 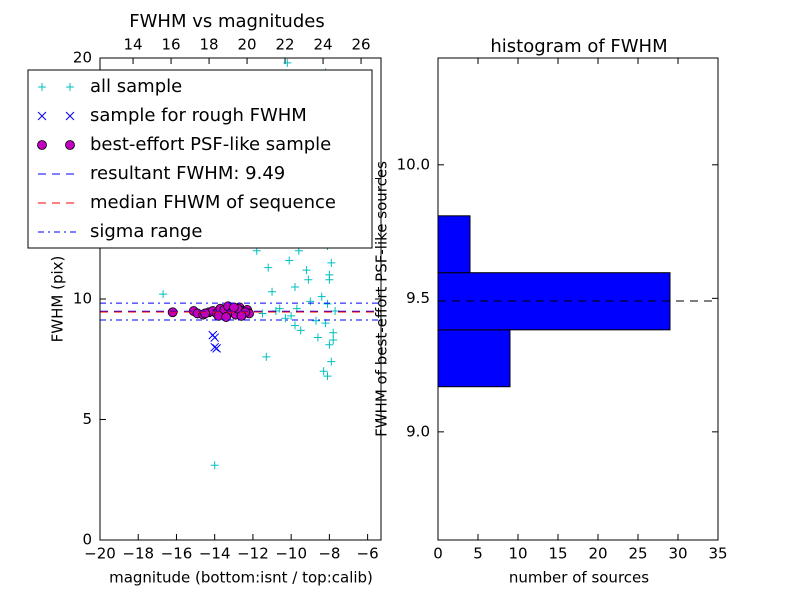 I want to click on x2-tick-label: 16, so click(x=171, y=45).